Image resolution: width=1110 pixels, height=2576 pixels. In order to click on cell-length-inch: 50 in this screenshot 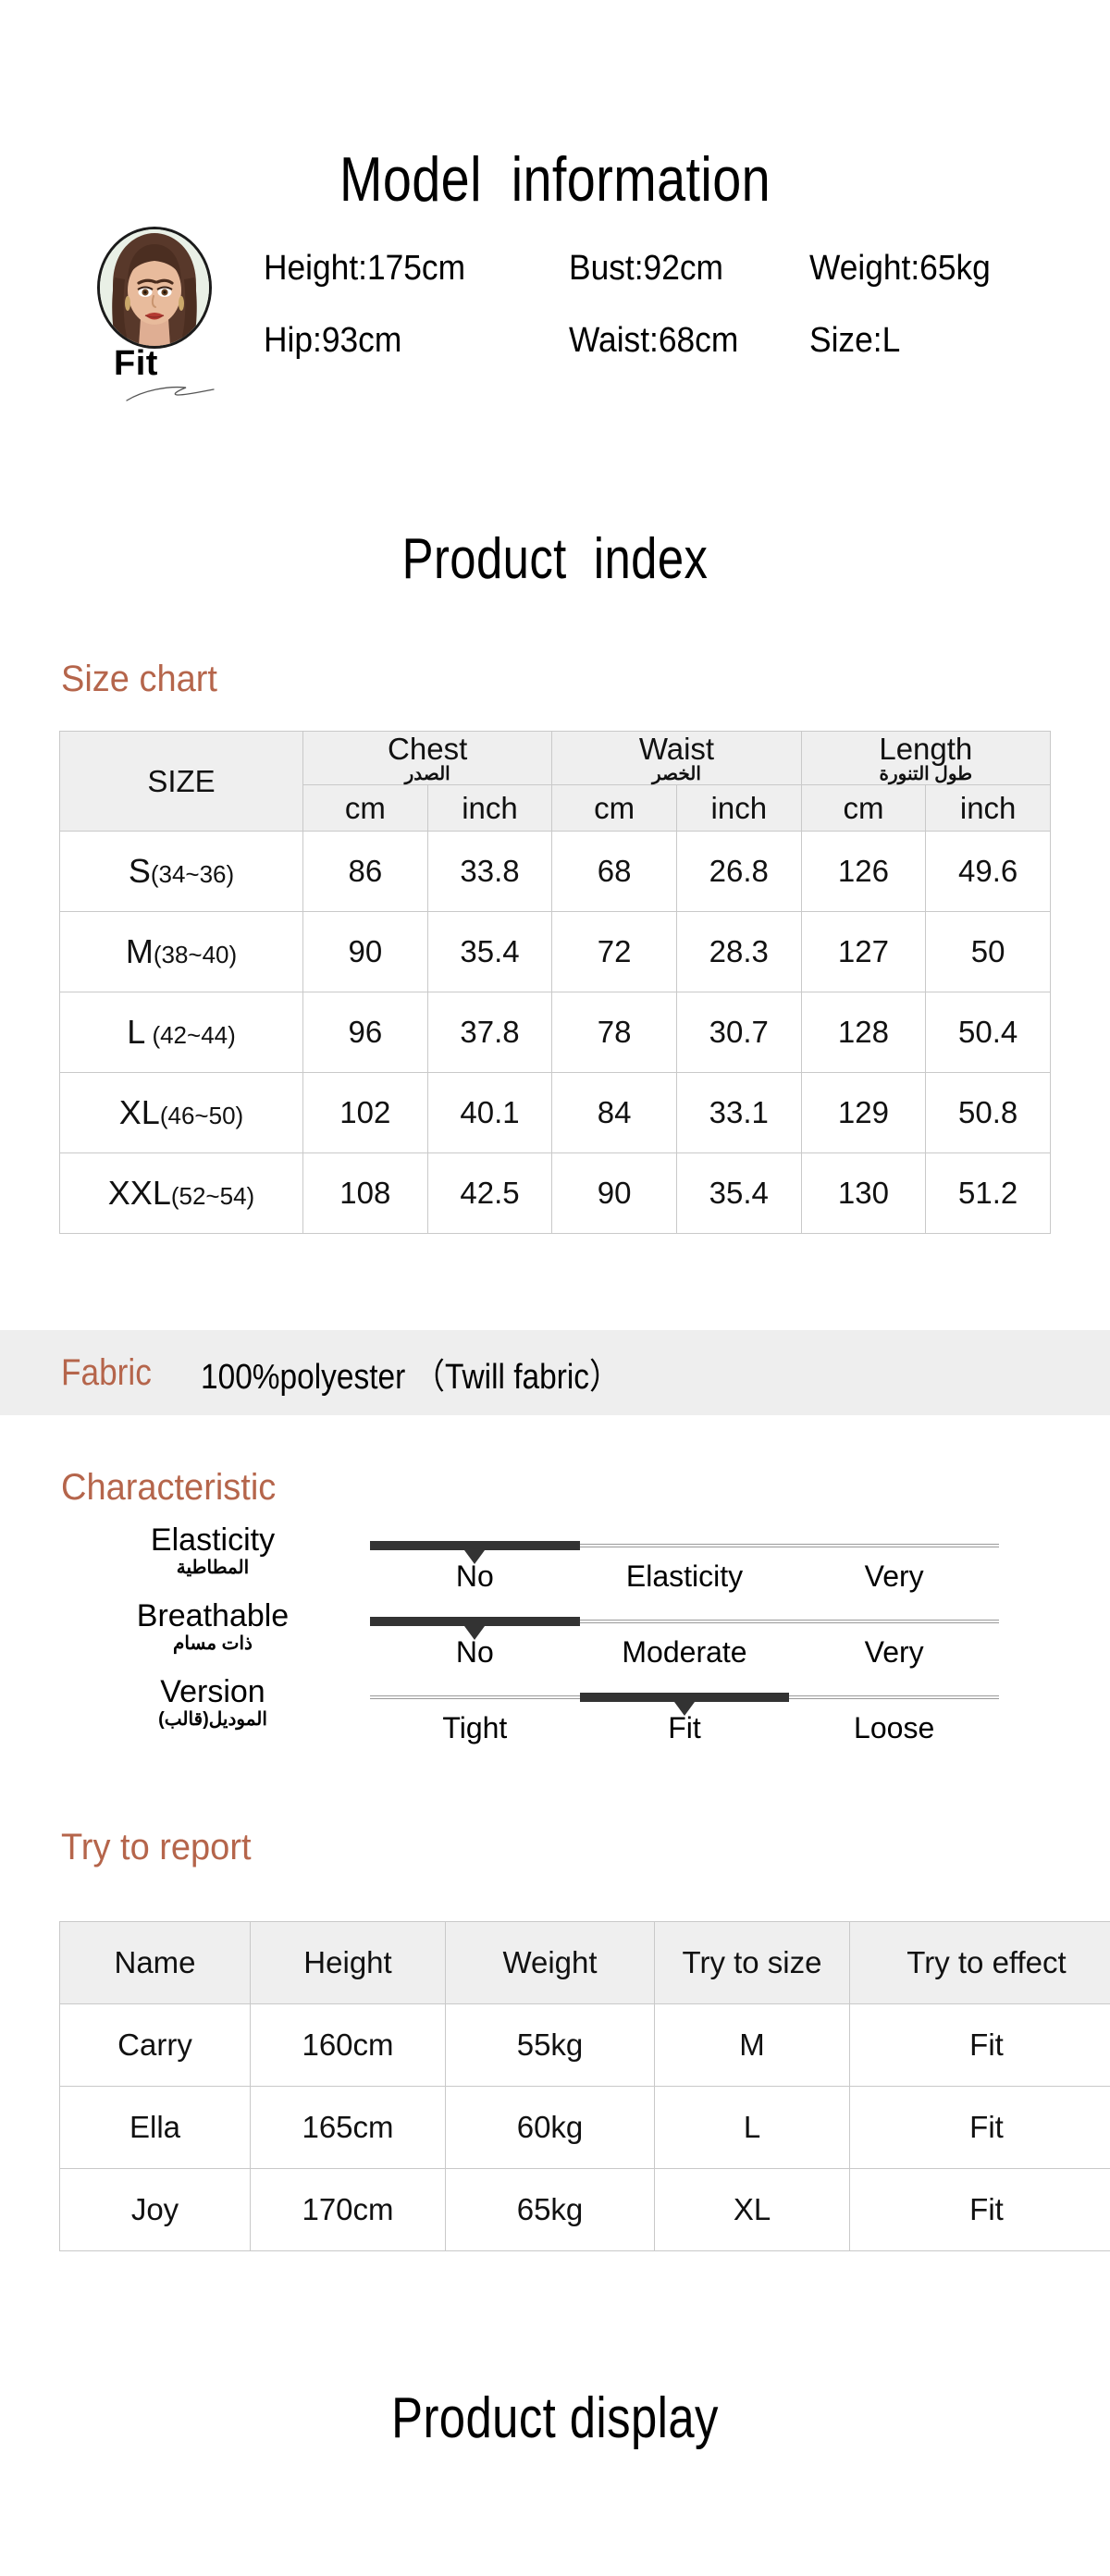, I will do `click(988, 951)`.